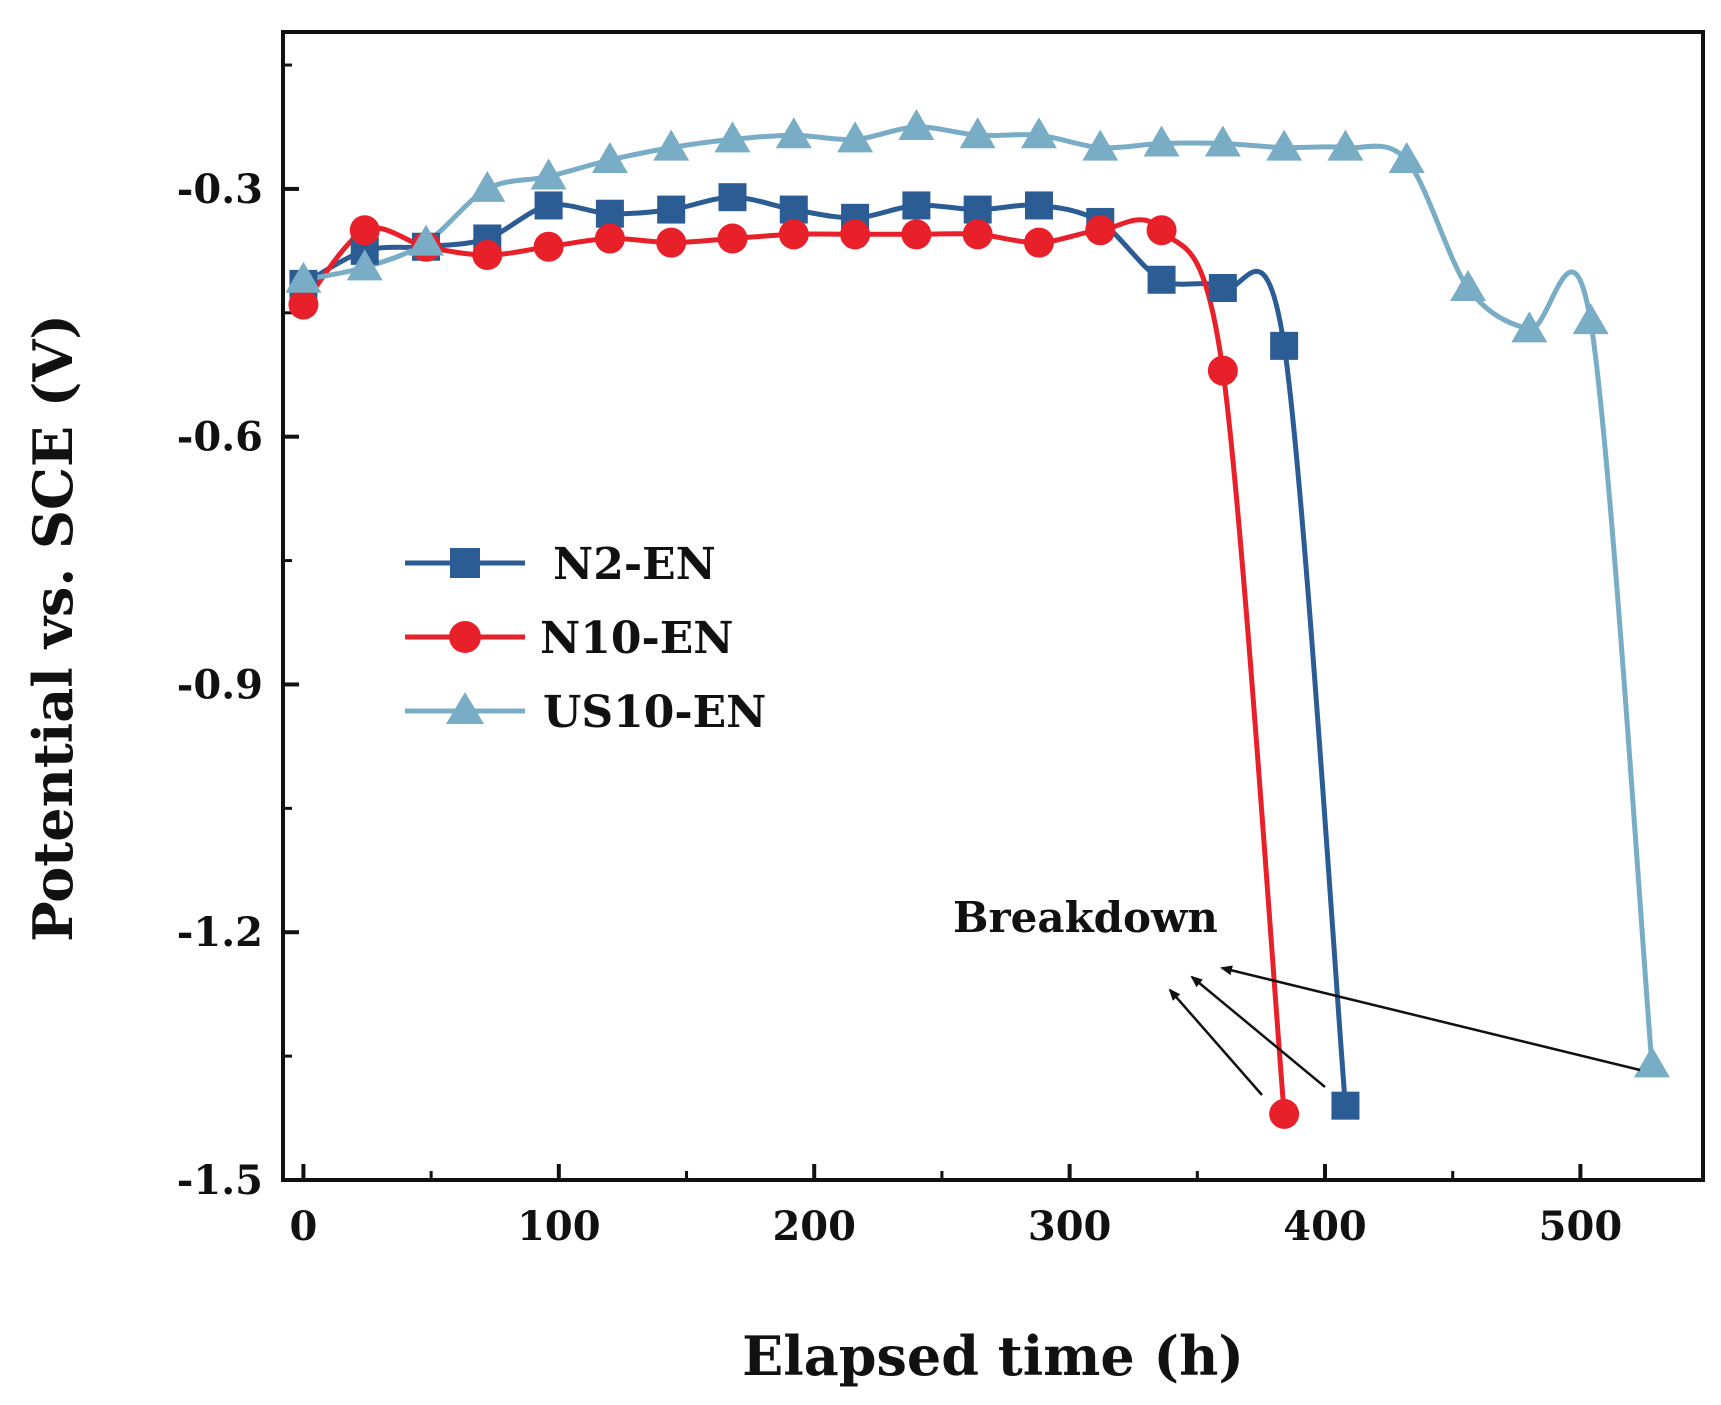 This screenshot has width=1721, height=1405. Describe the element at coordinates (220, 437) in the screenshot. I see `y-tick-label: -0.6` at that location.